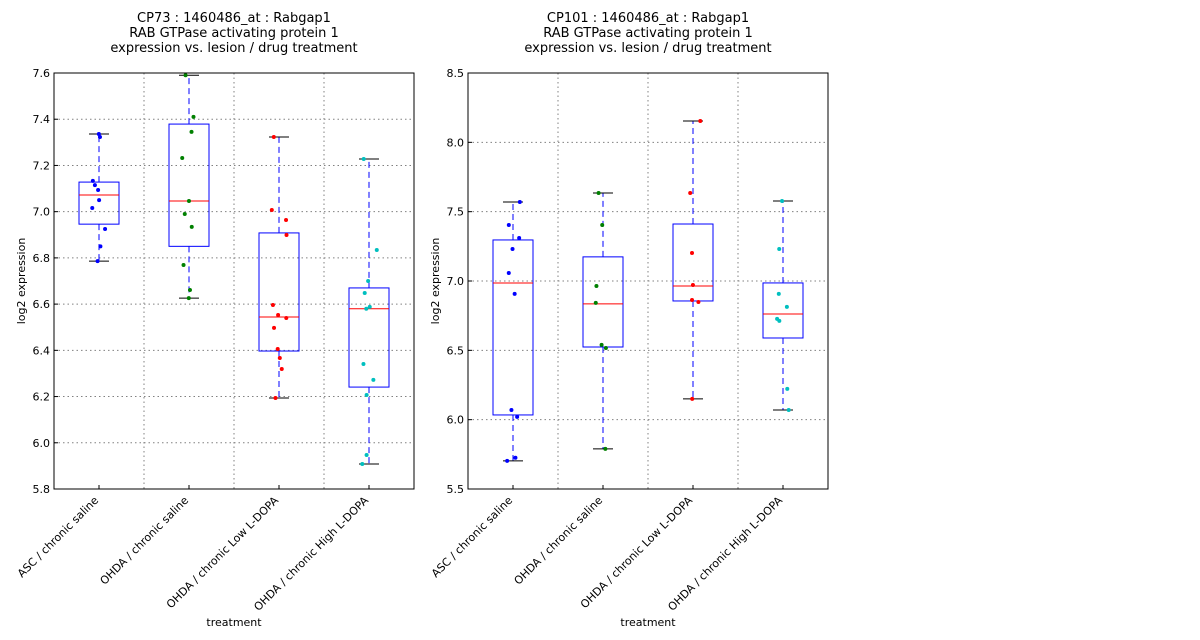 This screenshot has width=1200, height=640. I want to click on xtick-label: OHDA / chronic saline, so click(145, 541).